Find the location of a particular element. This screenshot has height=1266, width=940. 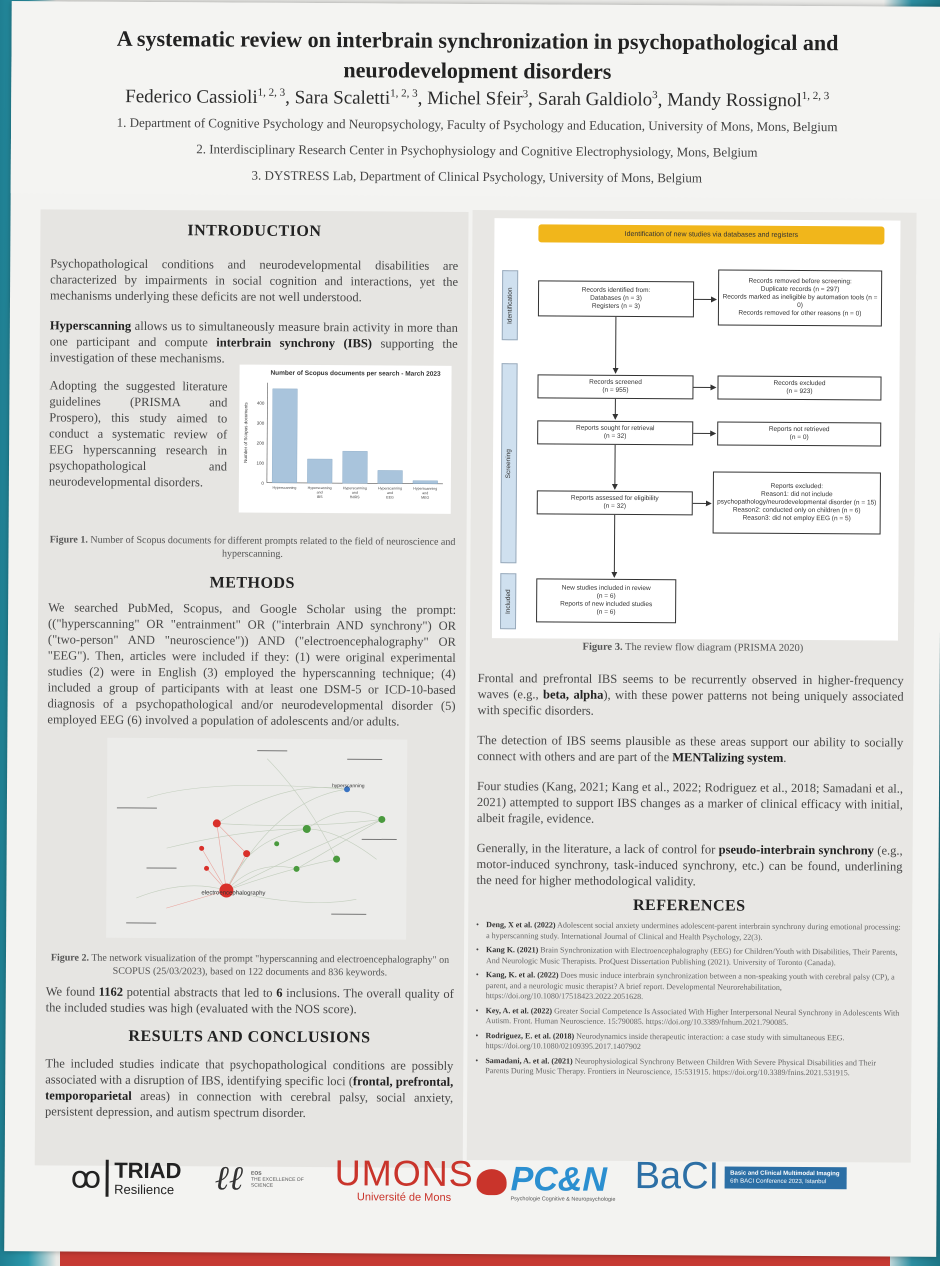

results-heading: RESULTS AND CONCLUSIONS is located at coordinates (249, 1037).